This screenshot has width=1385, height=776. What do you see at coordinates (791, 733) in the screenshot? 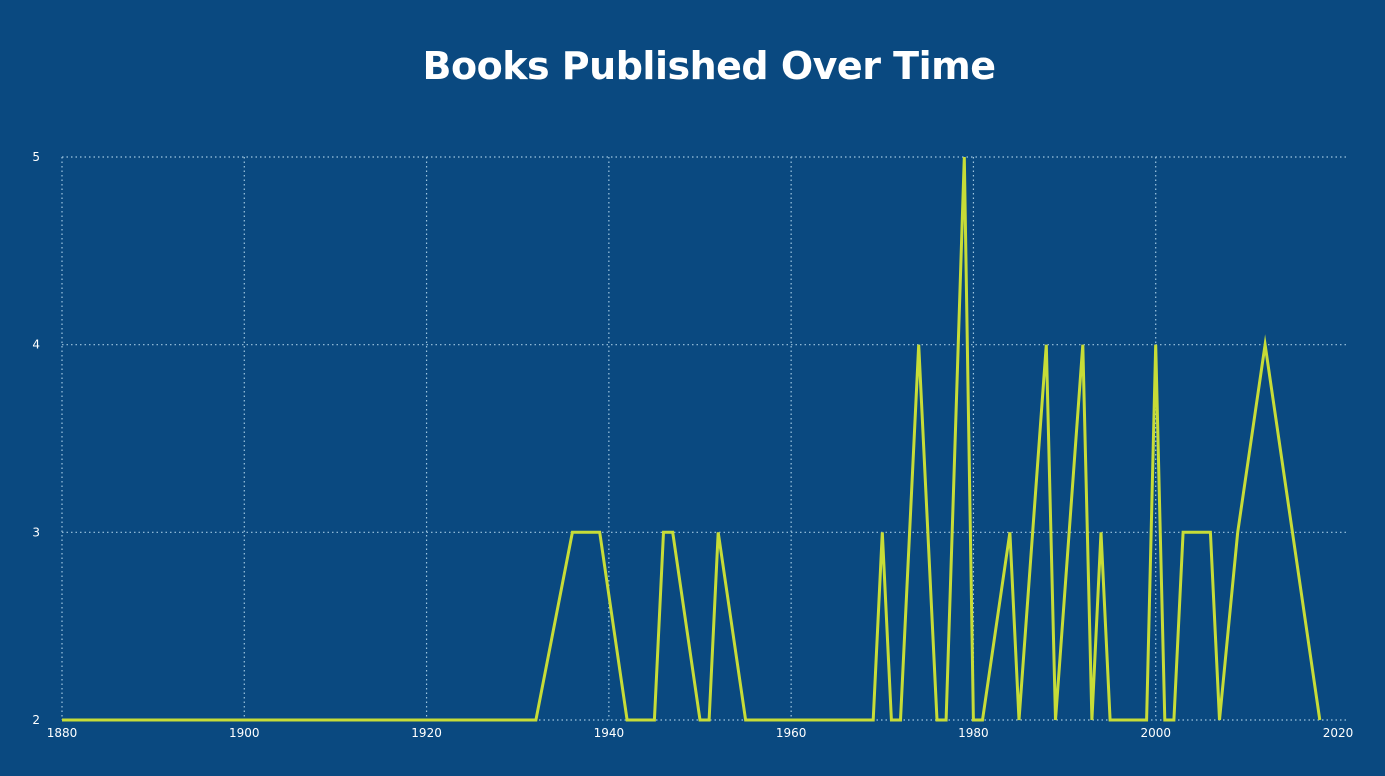
I see `x-tick-label: 1960` at bounding box center [791, 733].